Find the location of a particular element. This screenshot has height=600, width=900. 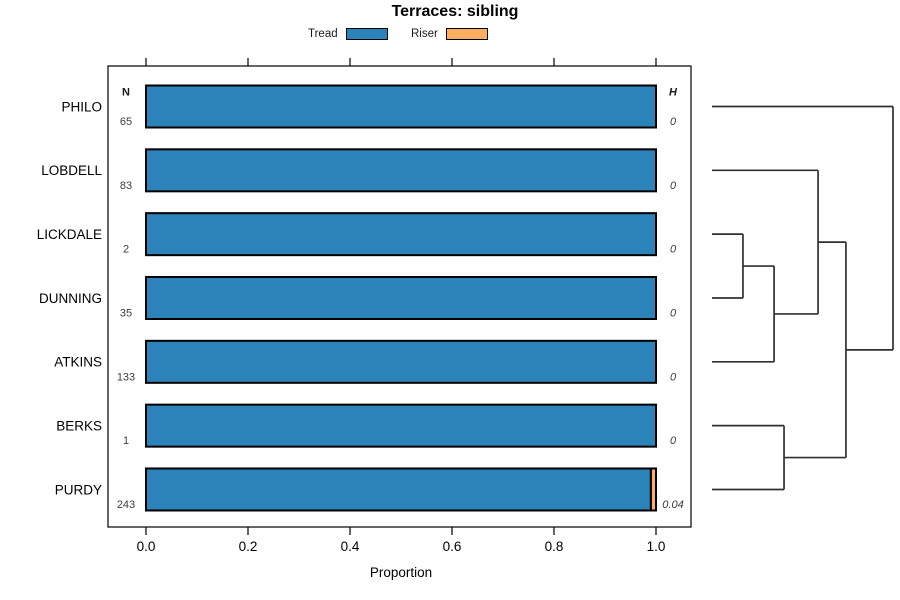

category-label-ATKINS: ATKINS is located at coordinates (78, 362).